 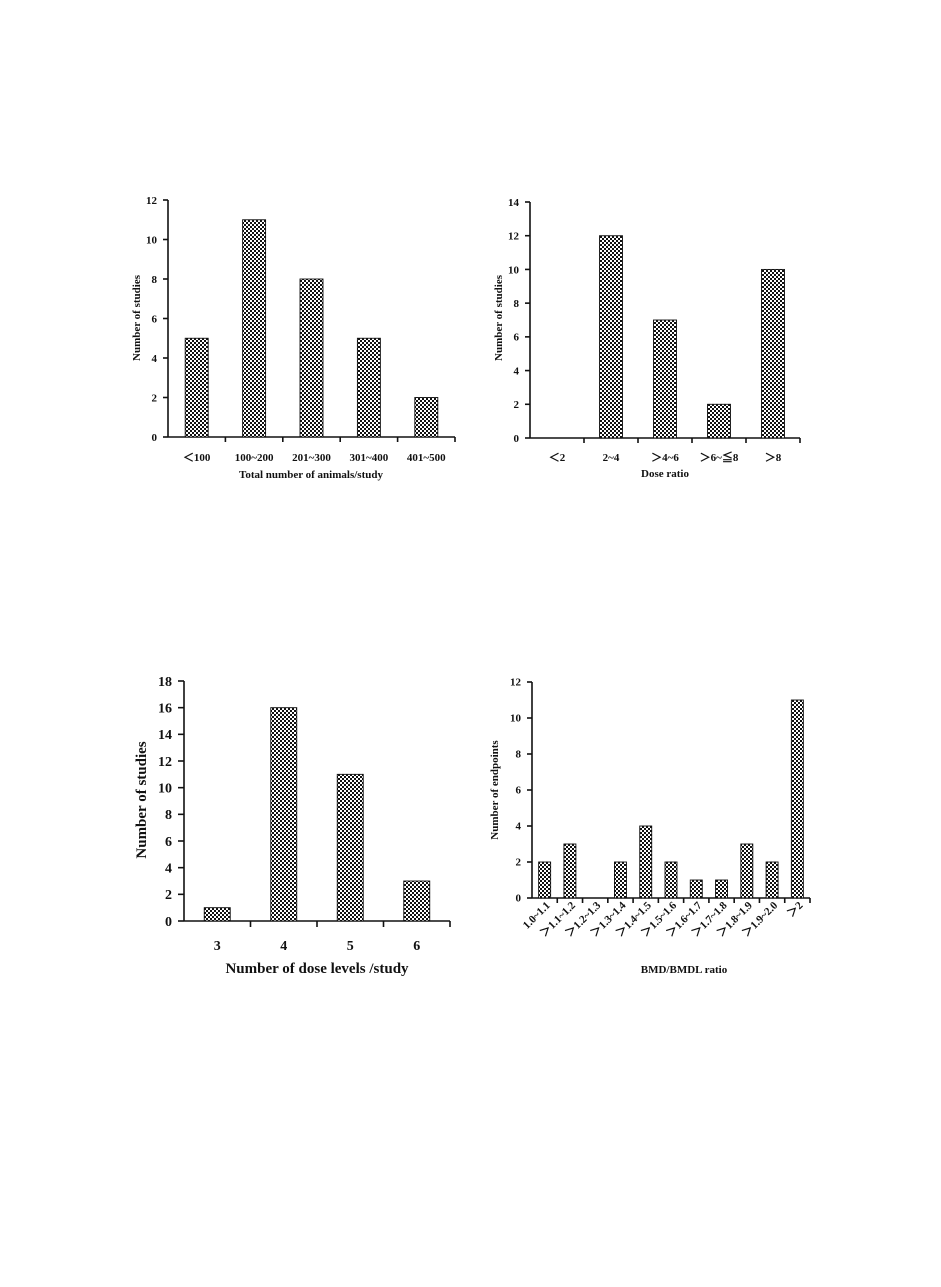 I want to click on x-tick-label: 201~300, so click(x=311, y=458).